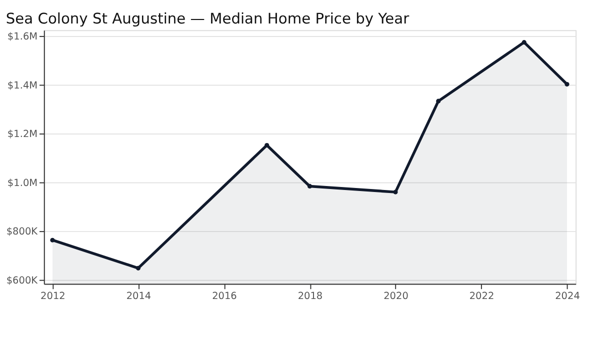 The image size is (599, 343). What do you see at coordinates (22, 232) in the screenshot?
I see `y-tick-label: $800K` at bounding box center [22, 232].